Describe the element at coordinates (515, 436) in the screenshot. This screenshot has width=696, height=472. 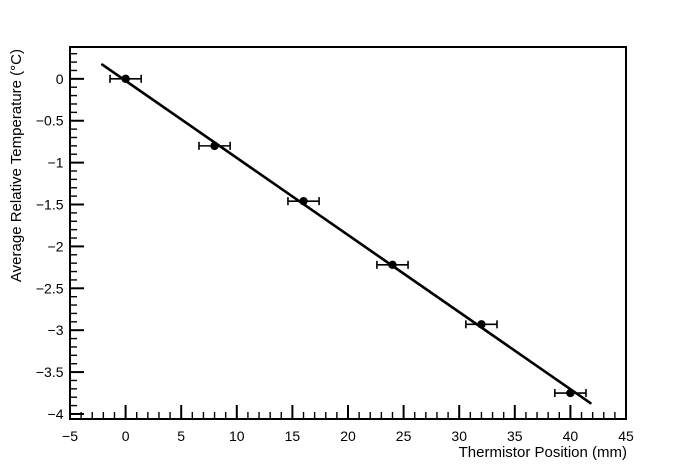
I see `x-tick-label: 35` at that location.